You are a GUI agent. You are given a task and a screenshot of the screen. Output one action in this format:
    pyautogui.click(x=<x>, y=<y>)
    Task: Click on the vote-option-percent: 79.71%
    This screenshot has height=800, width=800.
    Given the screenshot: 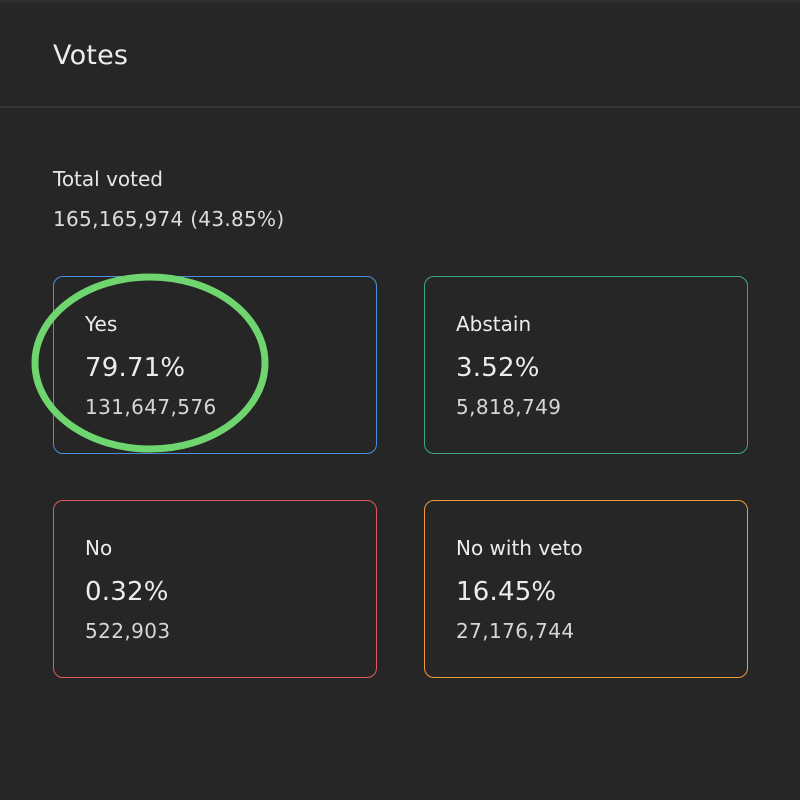 What is the action you would take?
    pyautogui.click(x=135, y=368)
    